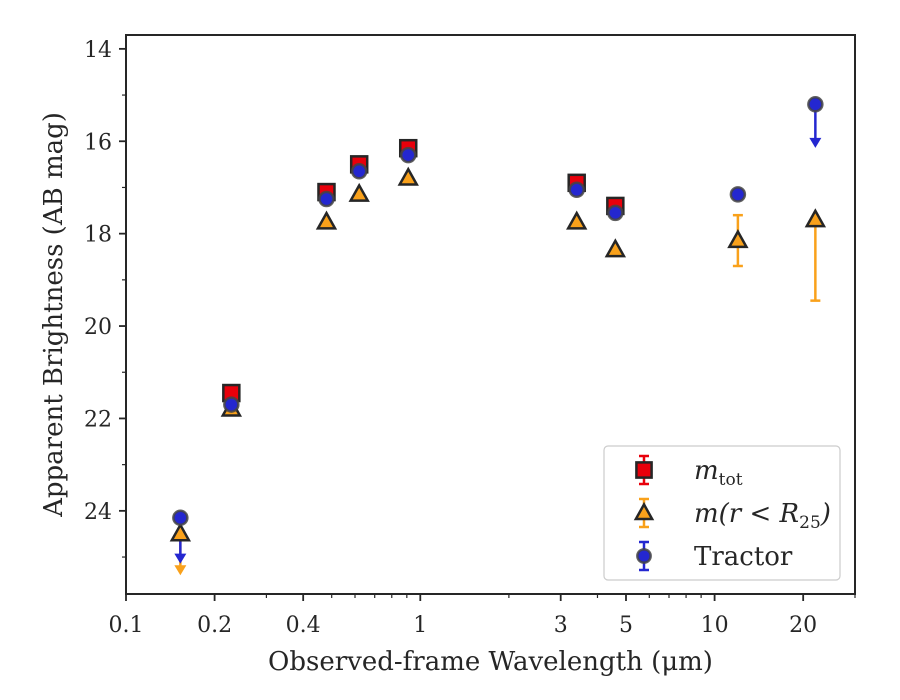 The height and width of the screenshot is (700, 900). What do you see at coordinates (810, 523) in the screenshot?
I see `legend-label-subscript: 25` at bounding box center [810, 523].